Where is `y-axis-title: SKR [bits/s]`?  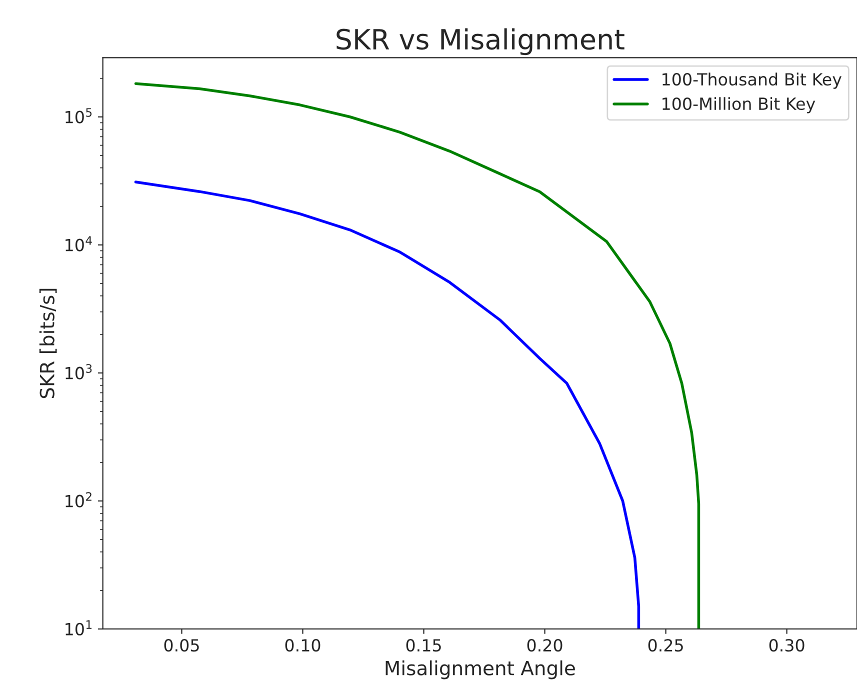 y-axis-title: SKR [bits/s] is located at coordinates (48, 343).